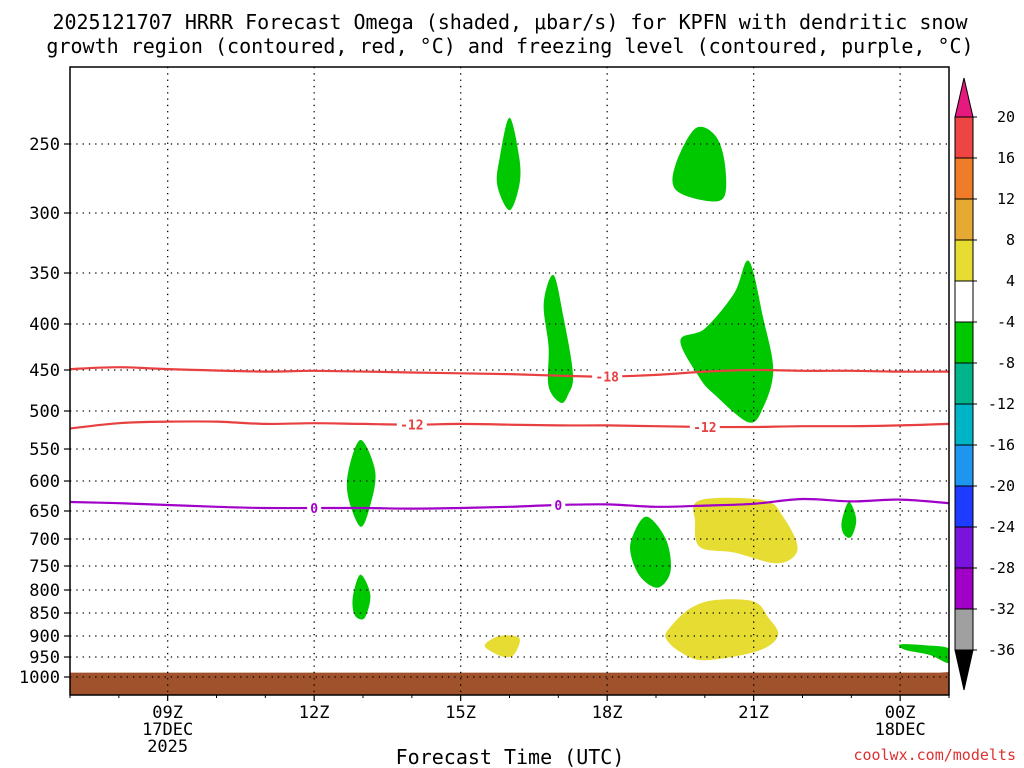  Describe the element at coordinates (1001, 404) in the screenshot. I see `colorbar-label-7: -12` at that location.